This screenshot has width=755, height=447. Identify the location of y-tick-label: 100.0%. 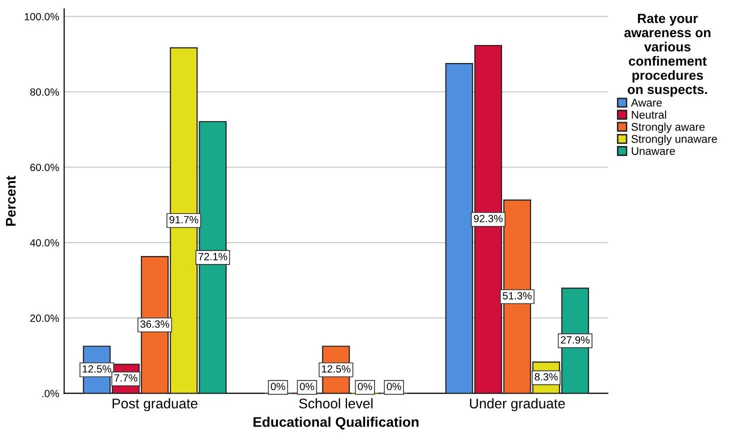
(41, 16).